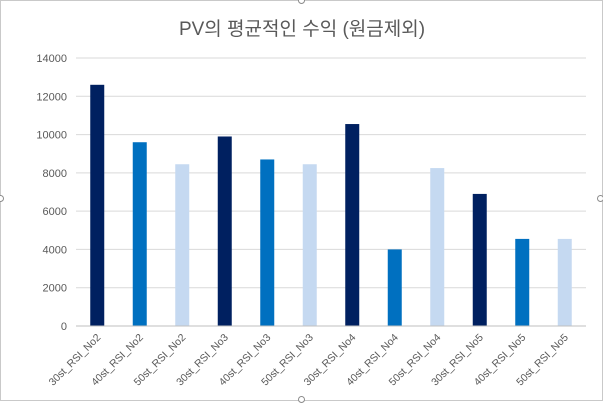 The image size is (603, 403). What do you see at coordinates (182, 245) in the screenshot?
I see `bar-50st_RSI_No2` at bounding box center [182, 245].